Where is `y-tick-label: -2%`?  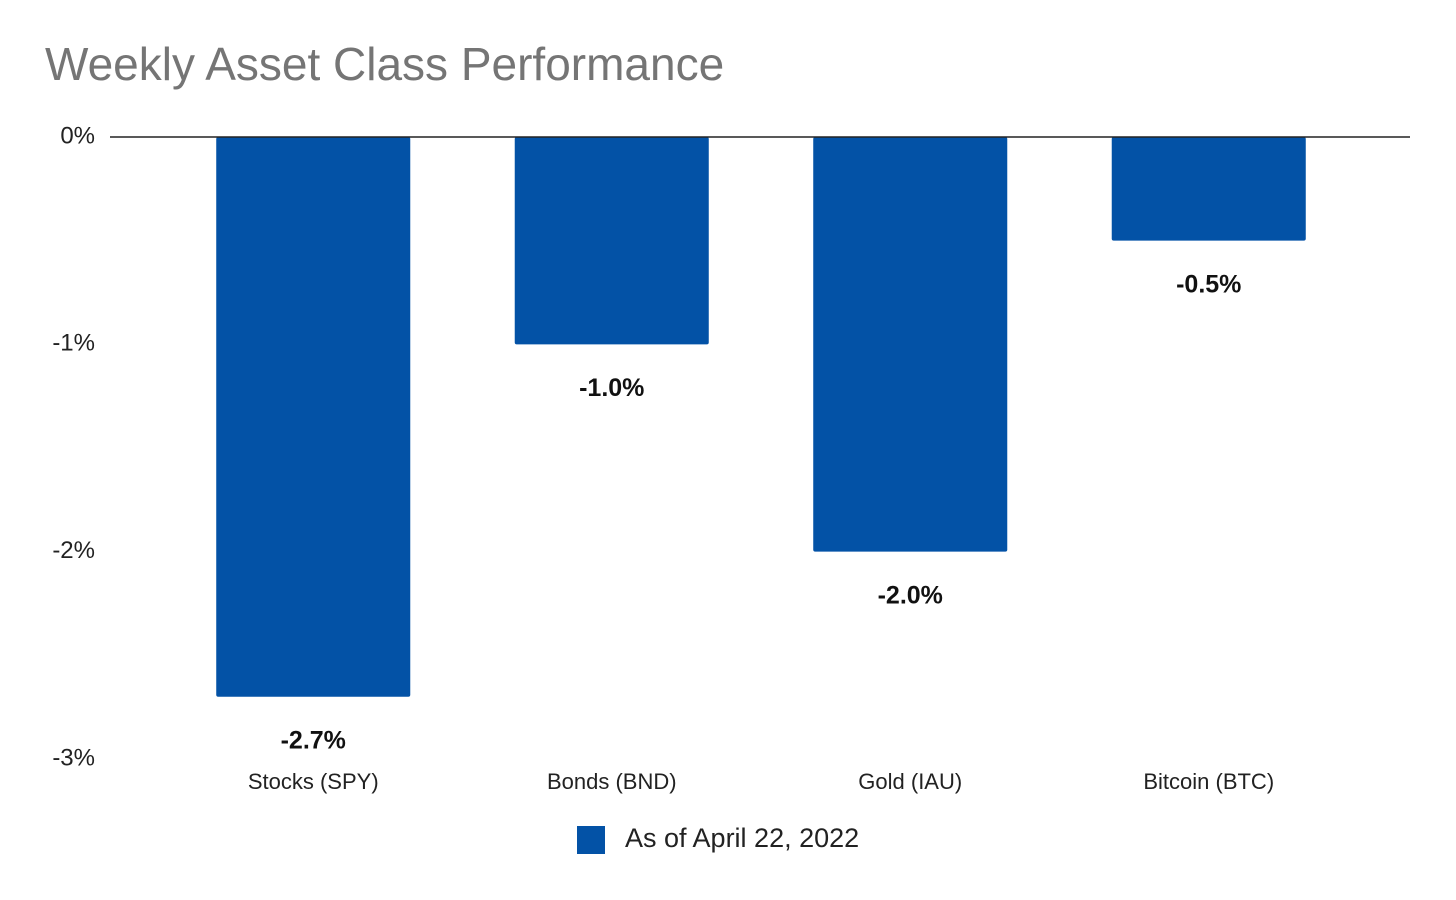 y-tick-label: -2% is located at coordinates (73, 550).